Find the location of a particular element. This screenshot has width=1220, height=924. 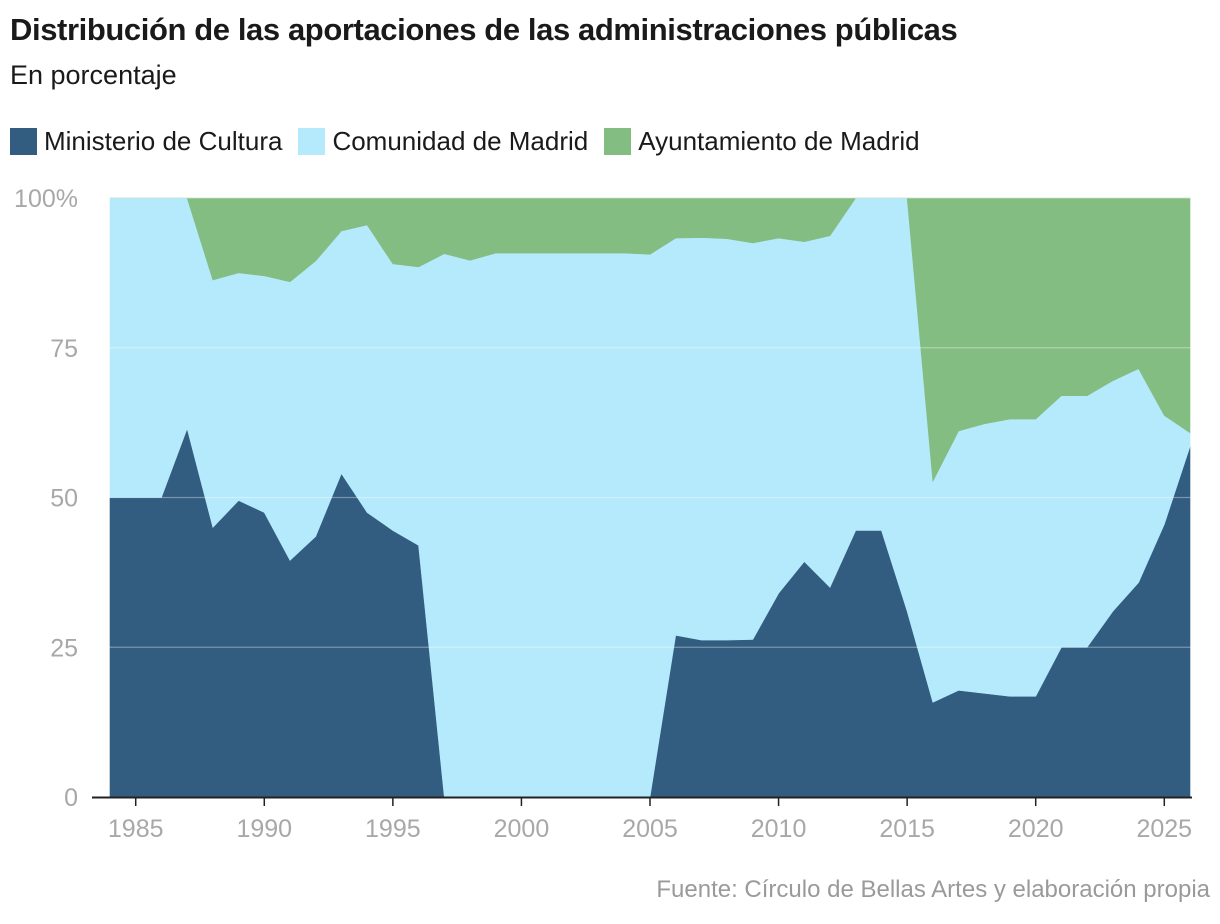

x-tick-label-1990: 1990 is located at coordinates (264, 829).